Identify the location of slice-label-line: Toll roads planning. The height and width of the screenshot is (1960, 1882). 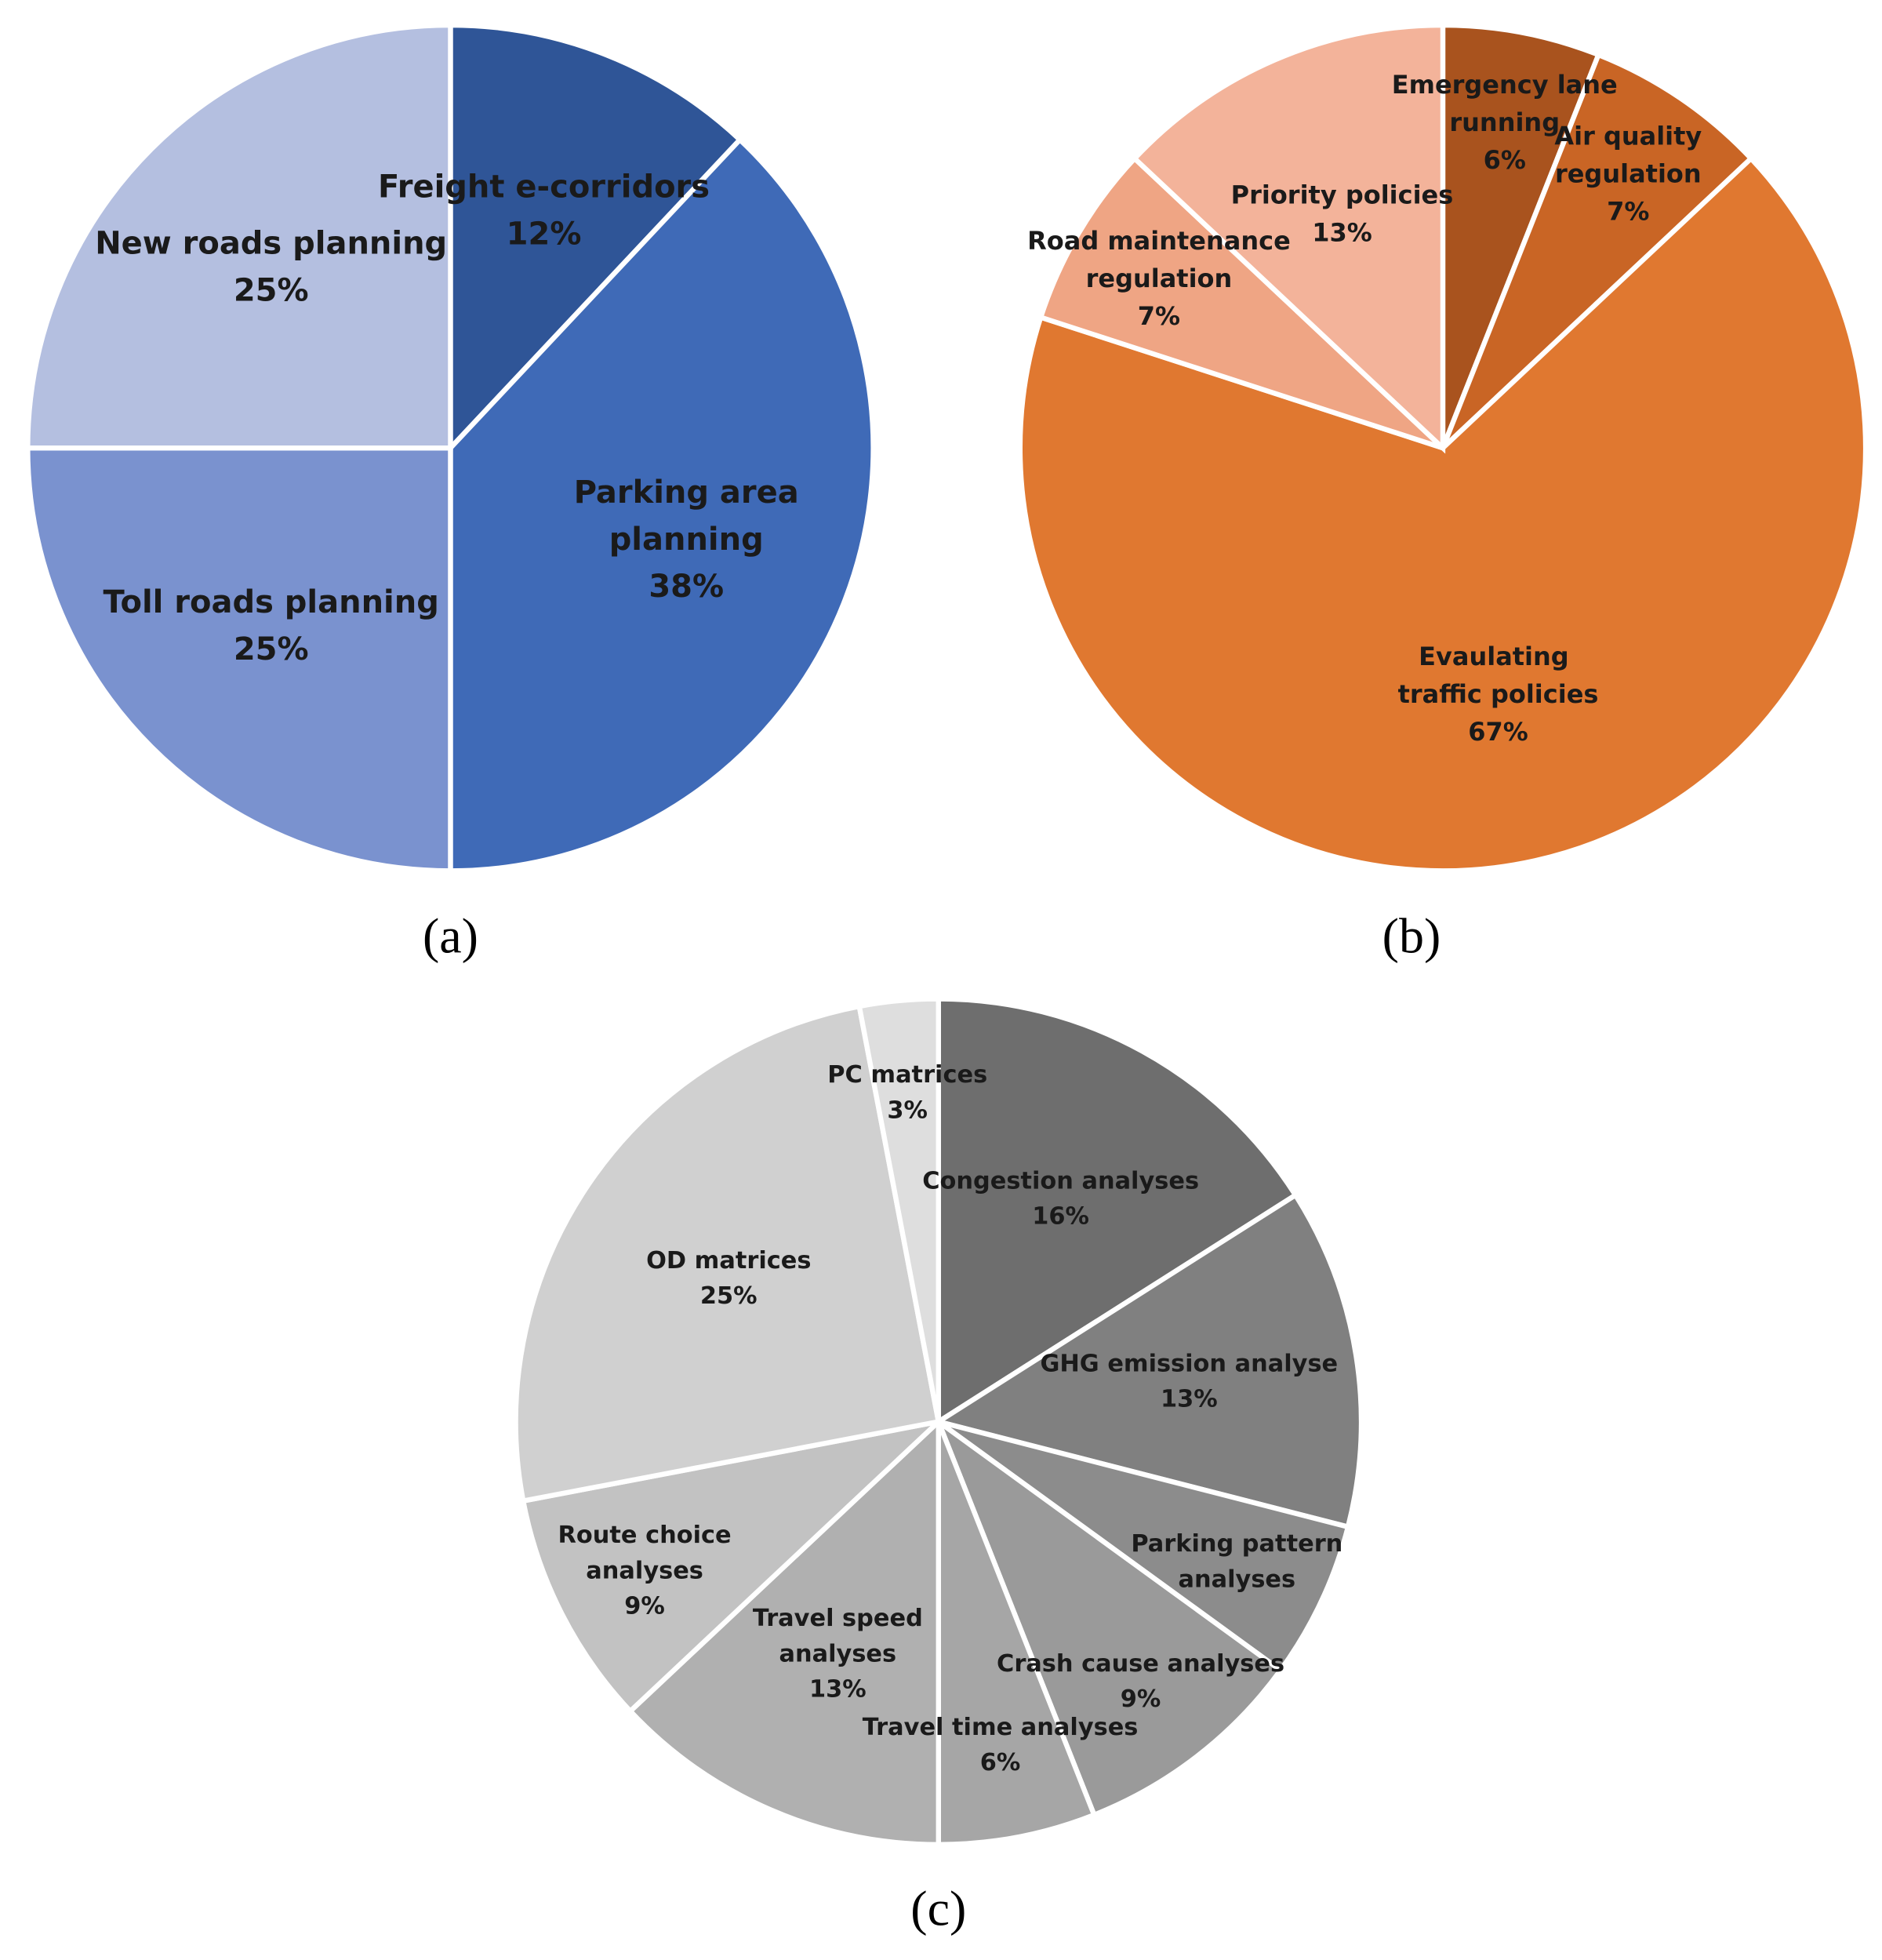
(271, 602).